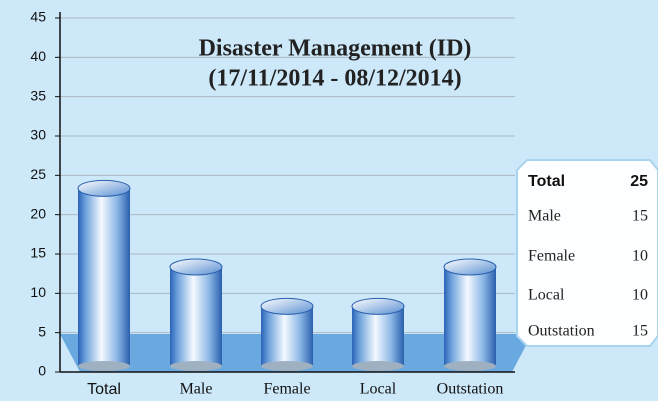 This screenshot has height=401, width=658. What do you see at coordinates (42, 331) in the screenshot?
I see `y-tick-label: 5` at bounding box center [42, 331].